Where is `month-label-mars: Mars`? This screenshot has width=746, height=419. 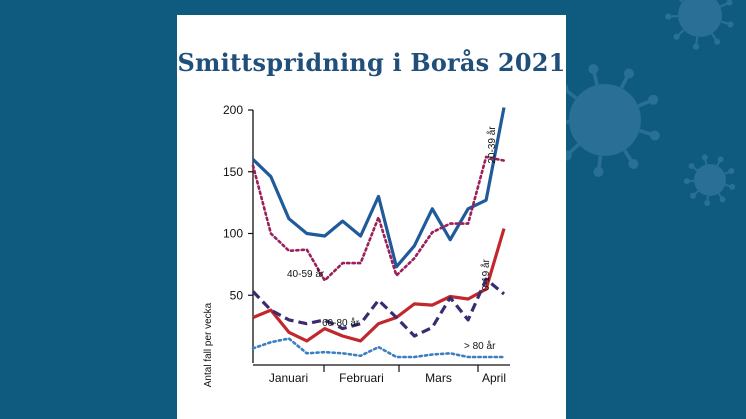 month-label-mars: Mars is located at coordinates (438, 378).